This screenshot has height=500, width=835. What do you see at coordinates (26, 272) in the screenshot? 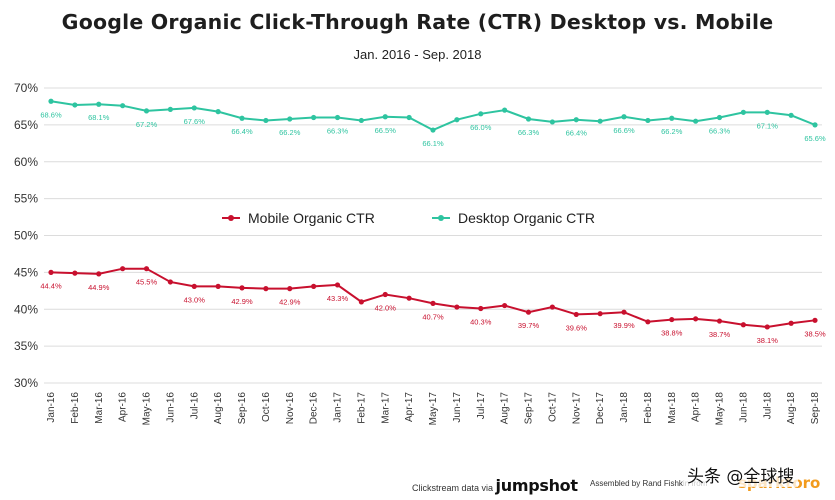
I see `y-tick-label: 45%` at bounding box center [26, 272].